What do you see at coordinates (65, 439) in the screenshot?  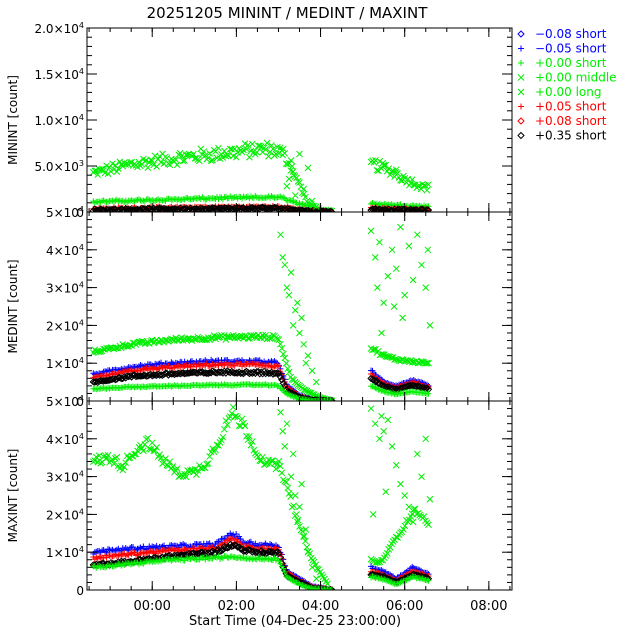 I see `y-tick-label: 4×104` at bounding box center [65, 439].